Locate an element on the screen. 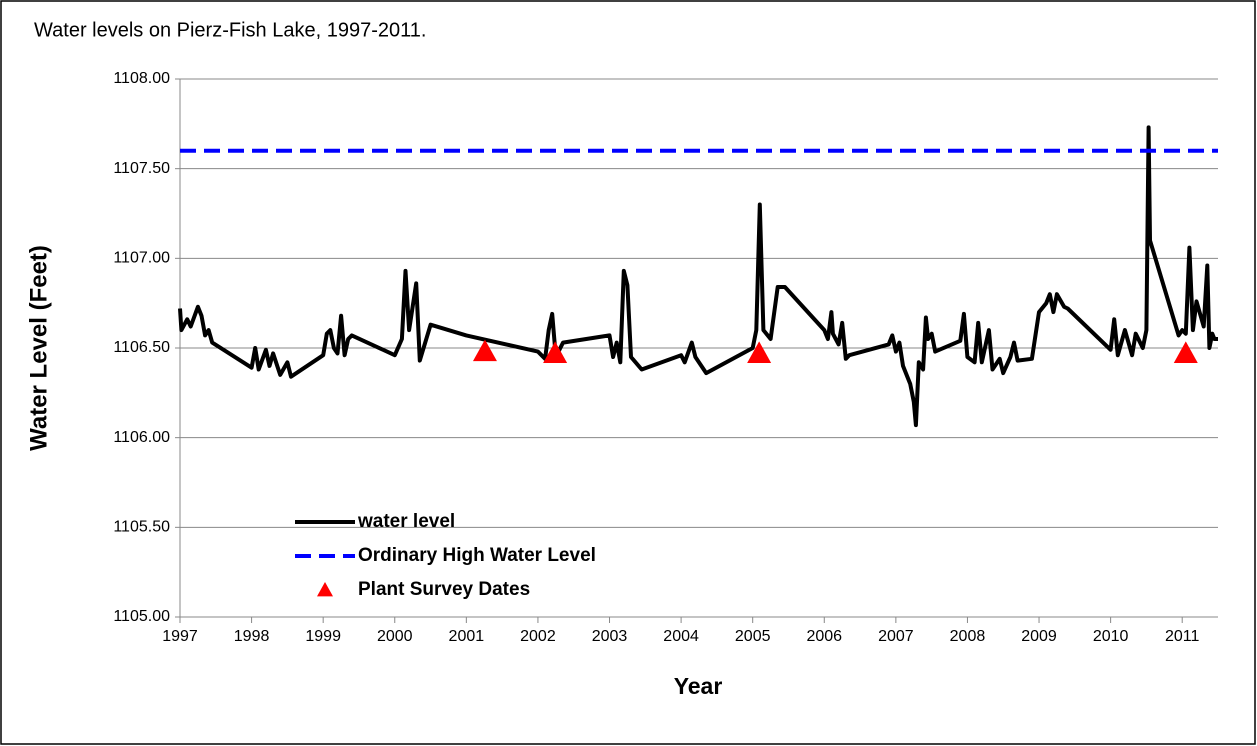  x-tick-label: 2007 is located at coordinates (896, 636).